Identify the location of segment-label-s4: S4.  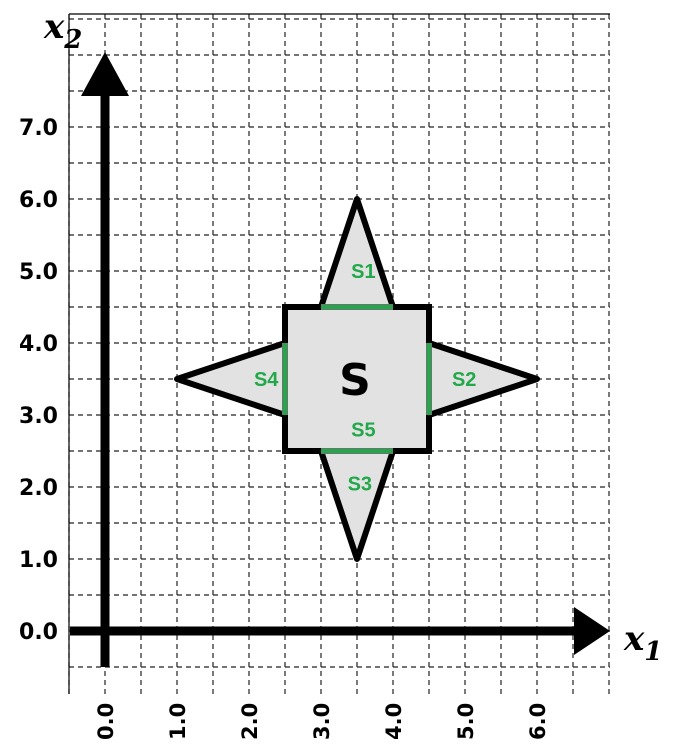
(266, 380).